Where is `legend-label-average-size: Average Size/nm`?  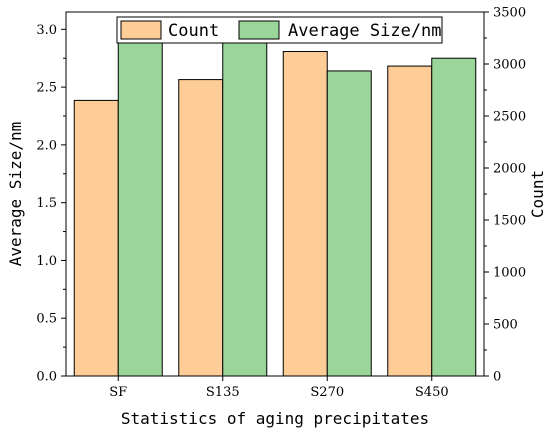
legend-label-average-size: Average Size/nm is located at coordinates (365, 31).